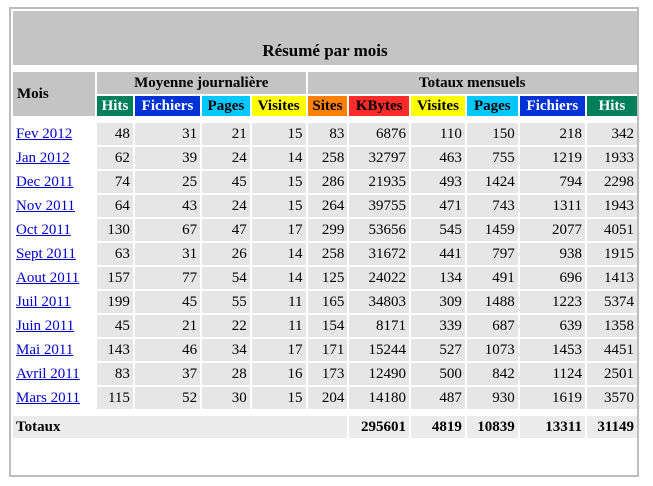 This screenshot has height=486, width=653. Describe the element at coordinates (379, 206) in the screenshot. I see `cell-kbytes: 39755` at that location.